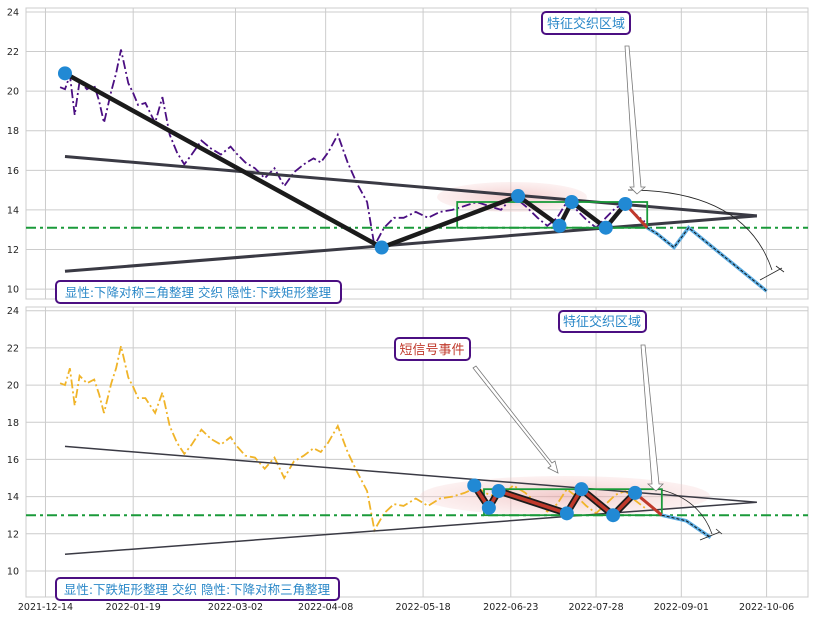  What do you see at coordinates (681, 607) in the screenshot?
I see `x-tick-label: 2022-09-01` at bounding box center [681, 607].